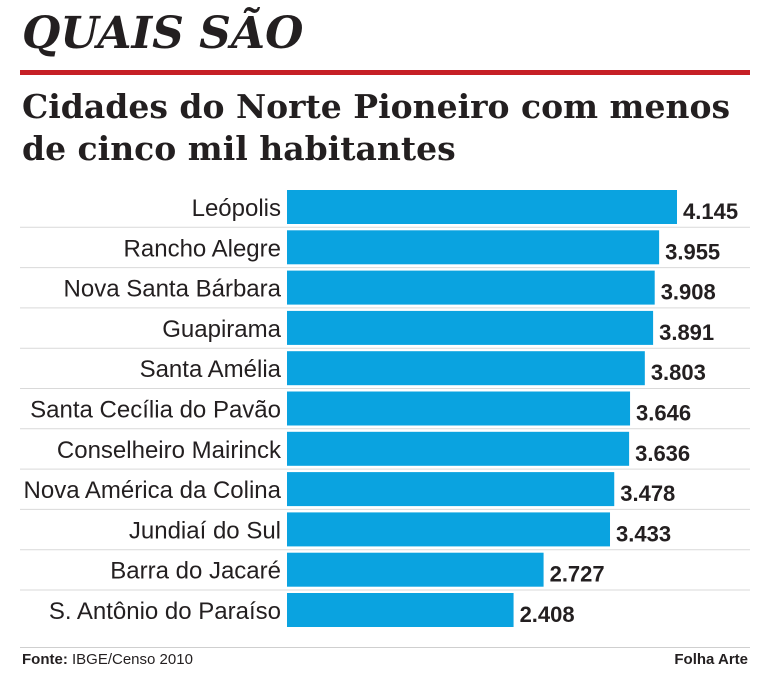 This screenshot has width=770, height=674. I want to click on footer-rule, so click(385, 647).